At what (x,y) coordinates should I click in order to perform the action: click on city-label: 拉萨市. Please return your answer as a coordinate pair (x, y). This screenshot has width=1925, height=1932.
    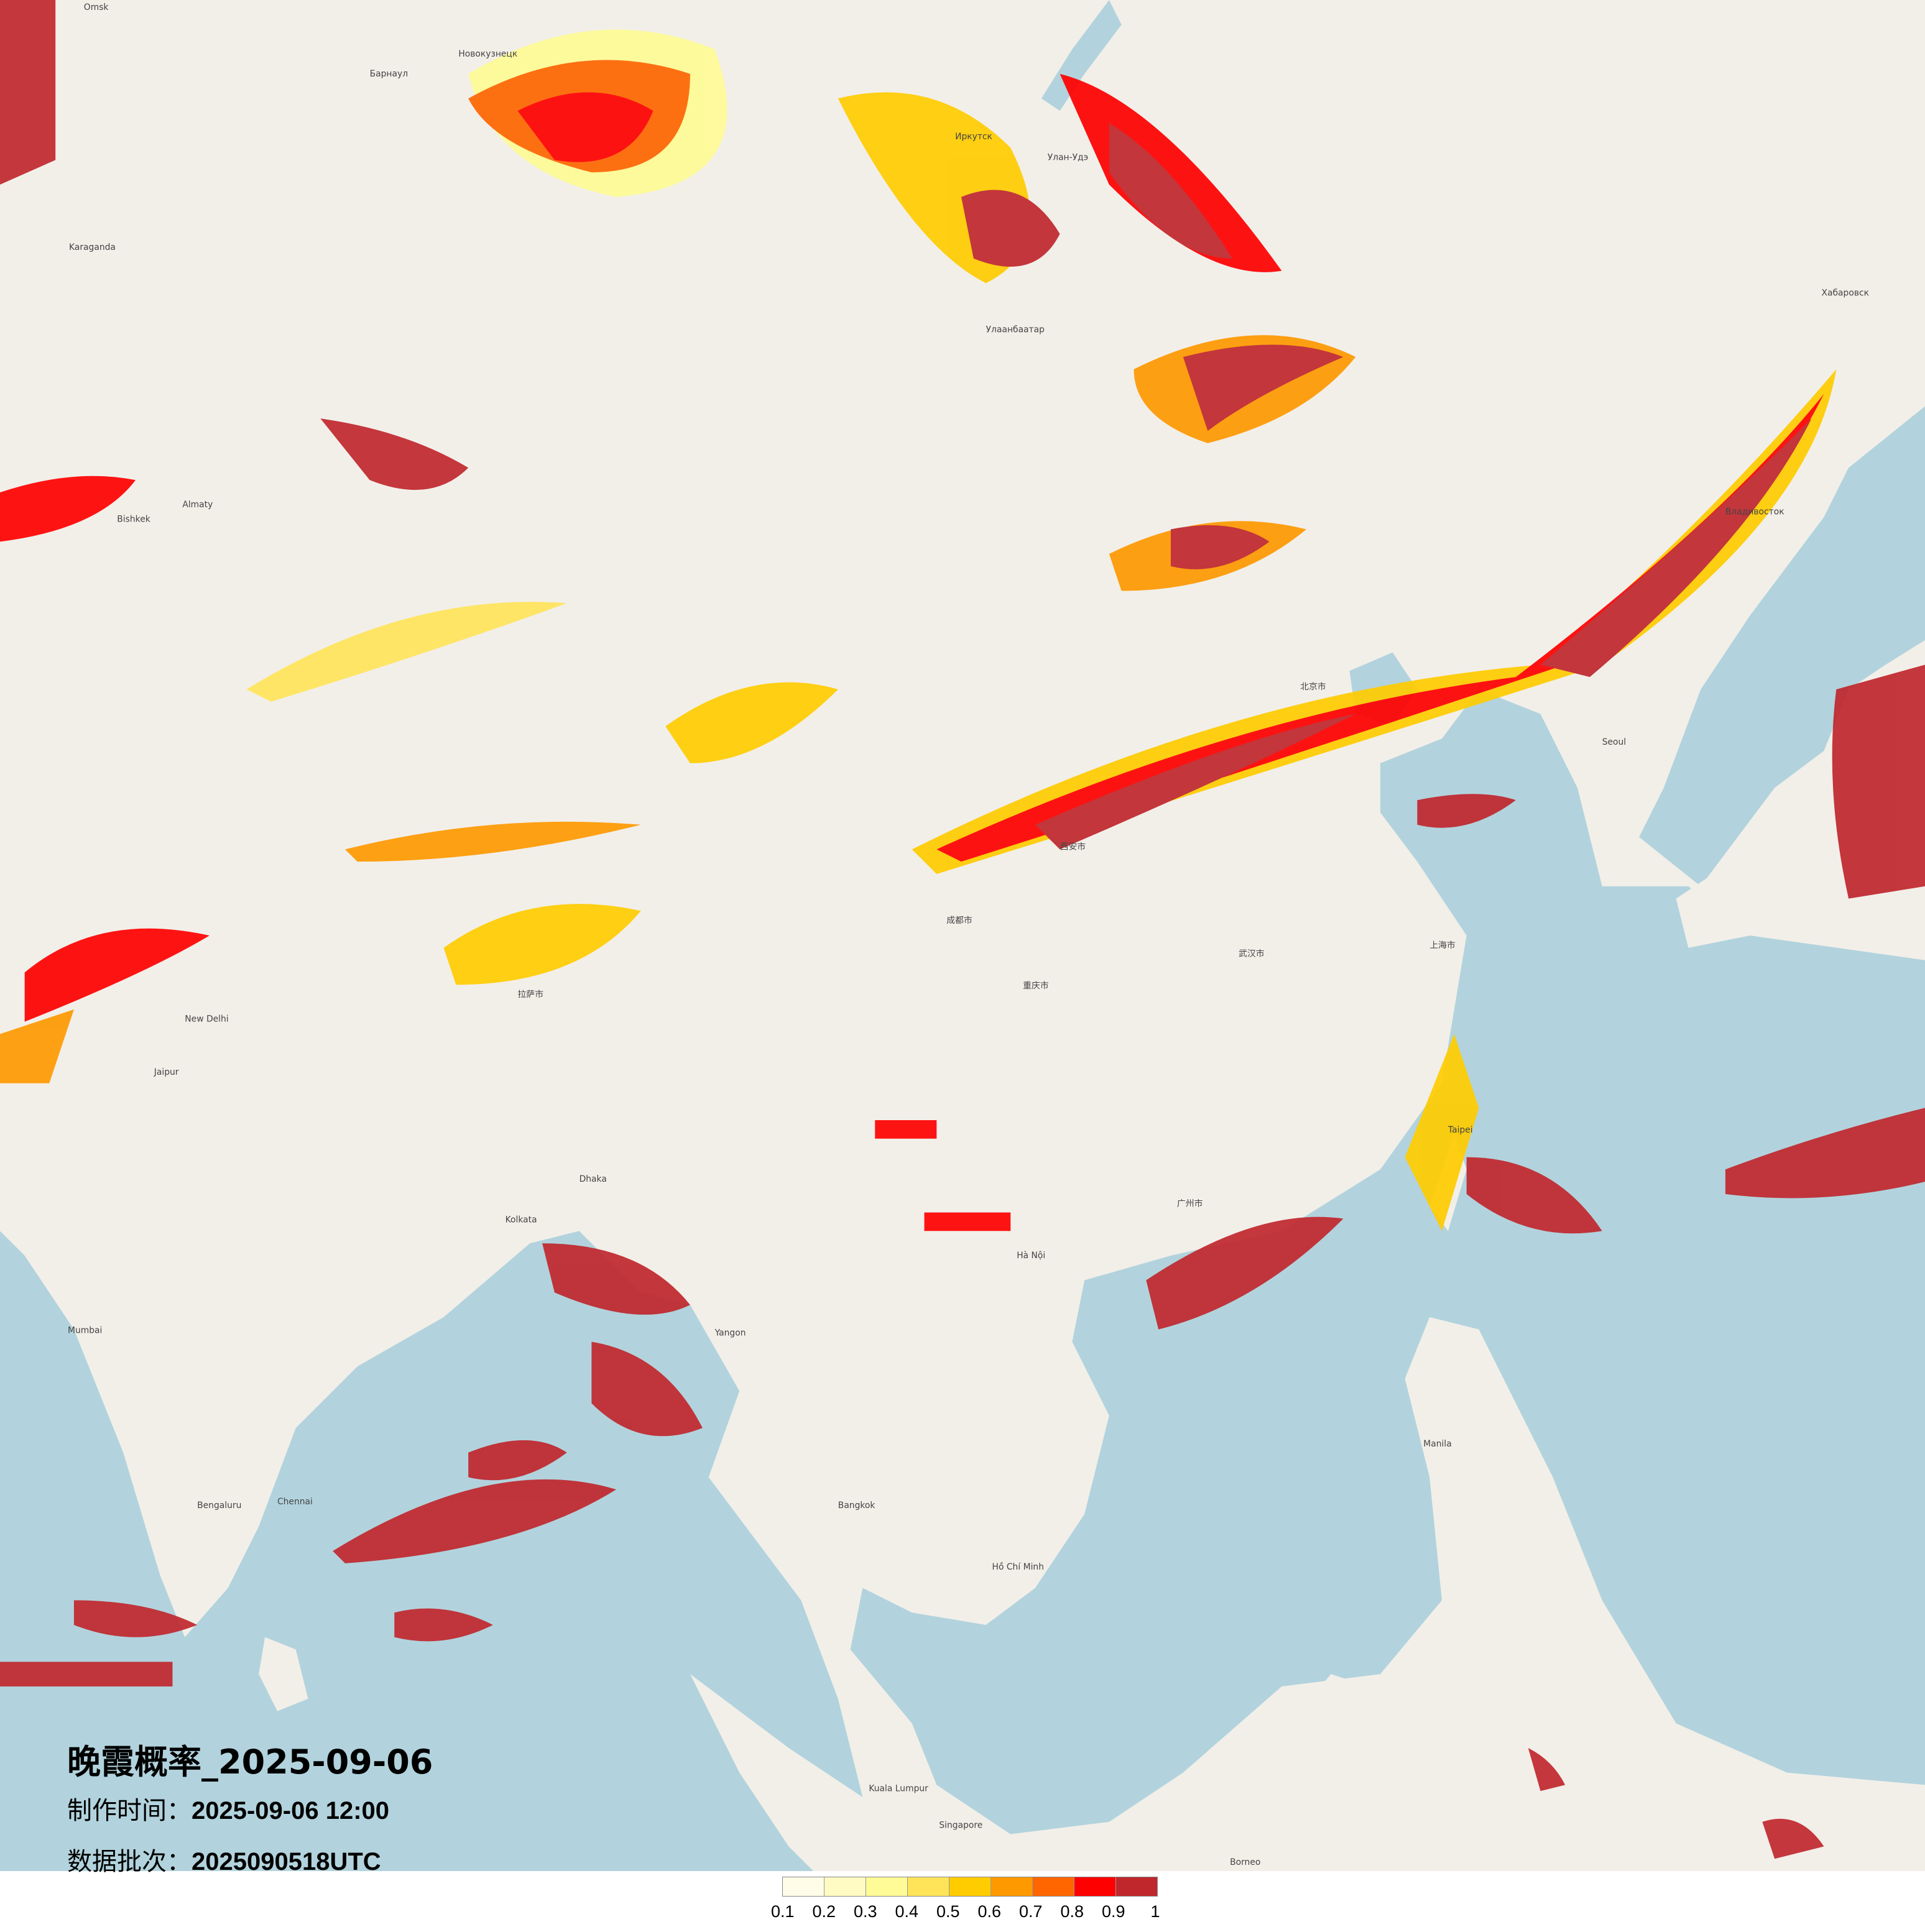
    Looking at the image, I should click on (530, 994).